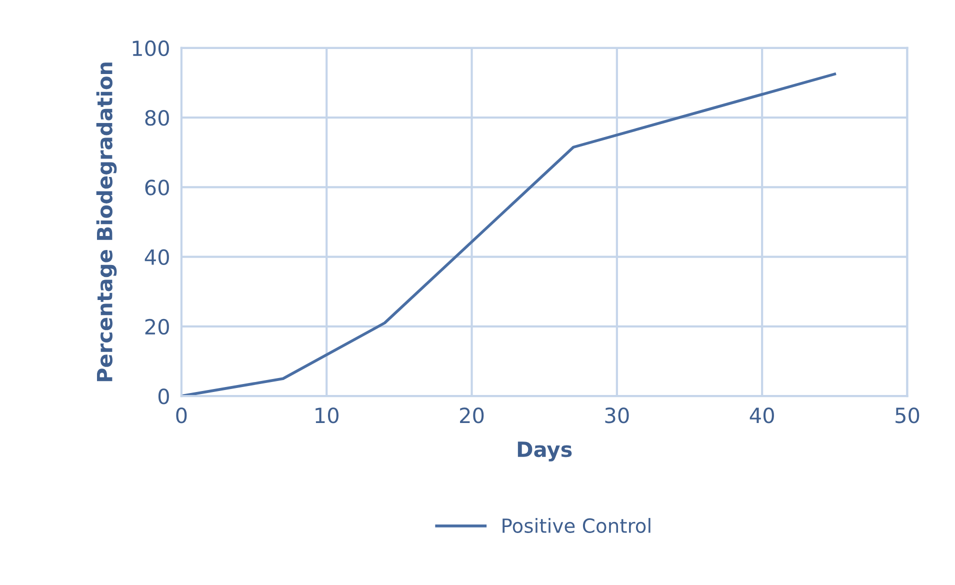 This screenshot has height=585, width=955. I want to click on x-axis-title: Days, so click(545, 452).